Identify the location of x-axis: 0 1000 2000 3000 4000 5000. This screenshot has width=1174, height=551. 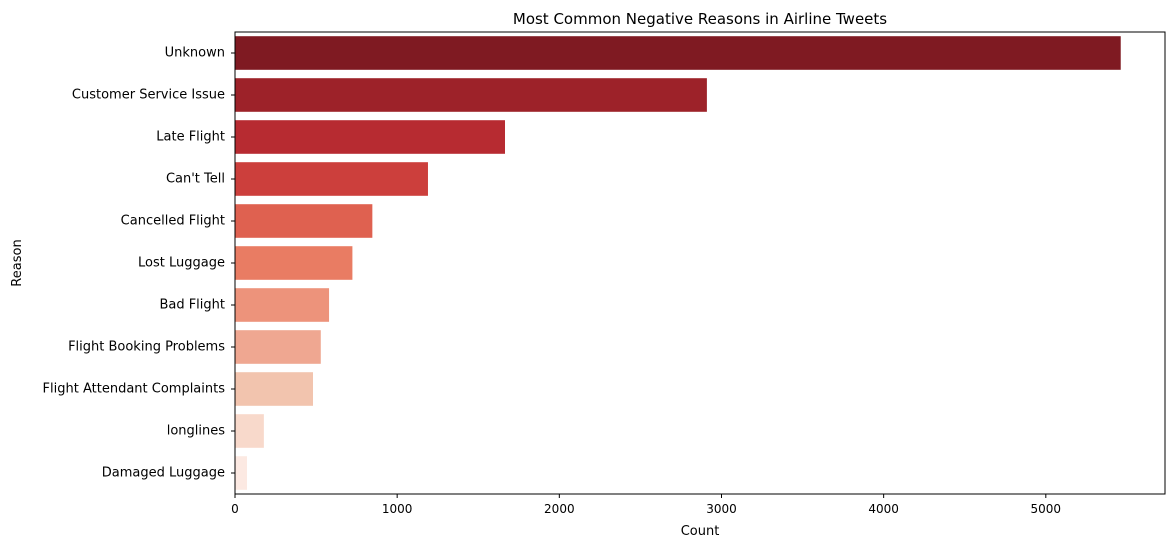
(646, 505).